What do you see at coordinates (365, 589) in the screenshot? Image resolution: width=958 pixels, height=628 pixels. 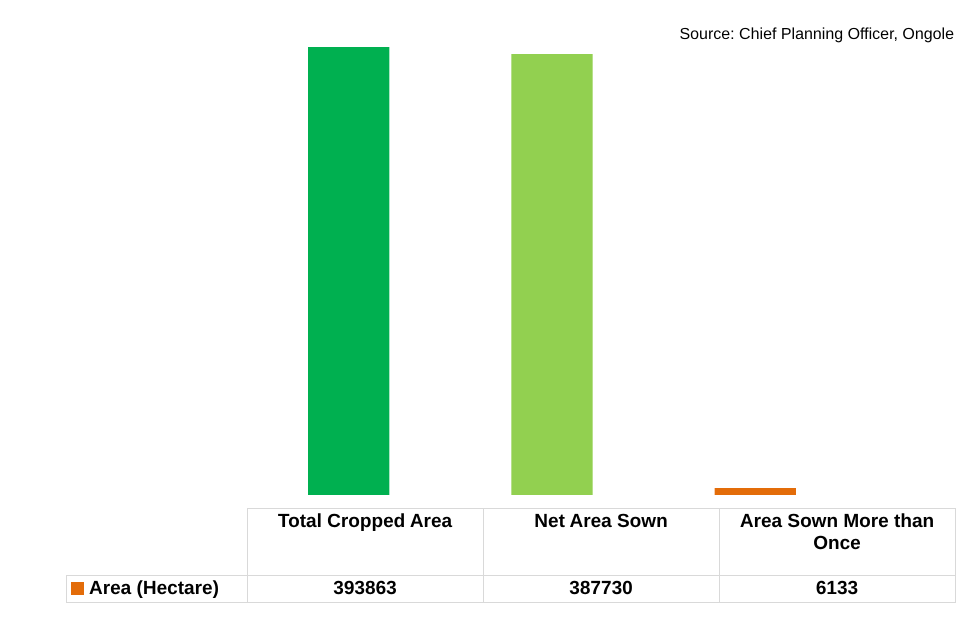 I see `data-label: 393863` at bounding box center [365, 589].